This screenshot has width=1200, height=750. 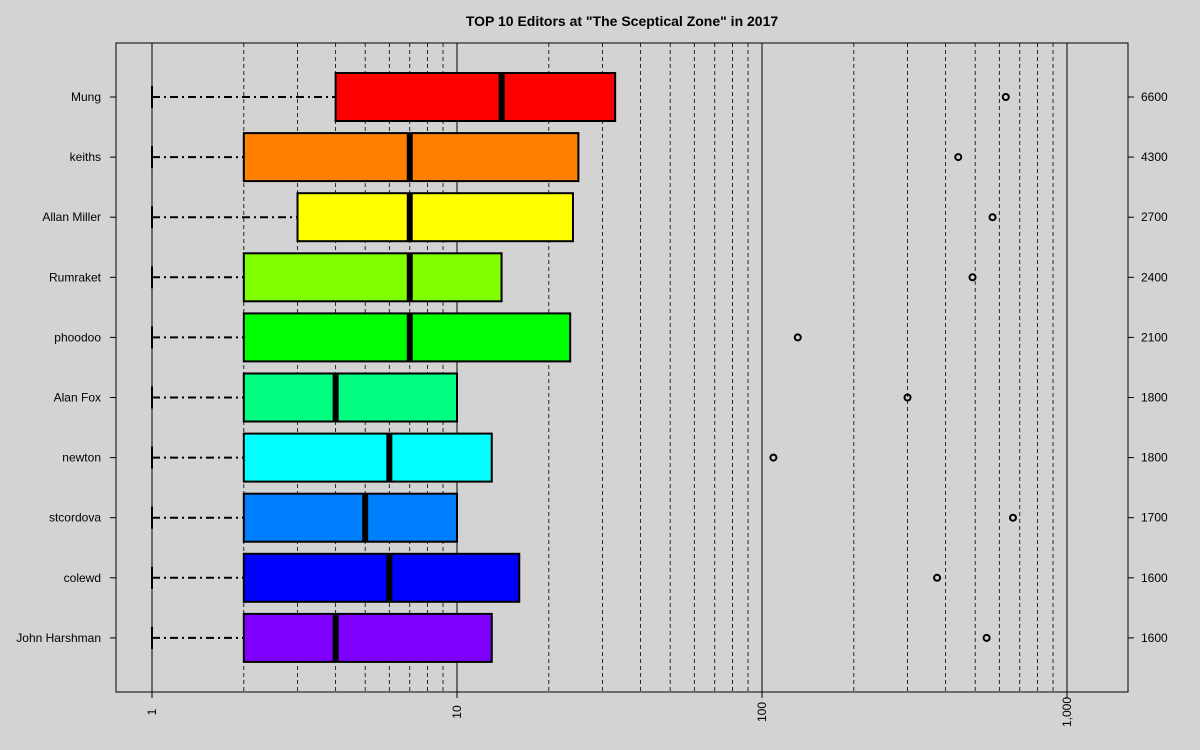 What do you see at coordinates (1154, 217) in the screenshot?
I see `right-label: 2700` at bounding box center [1154, 217].